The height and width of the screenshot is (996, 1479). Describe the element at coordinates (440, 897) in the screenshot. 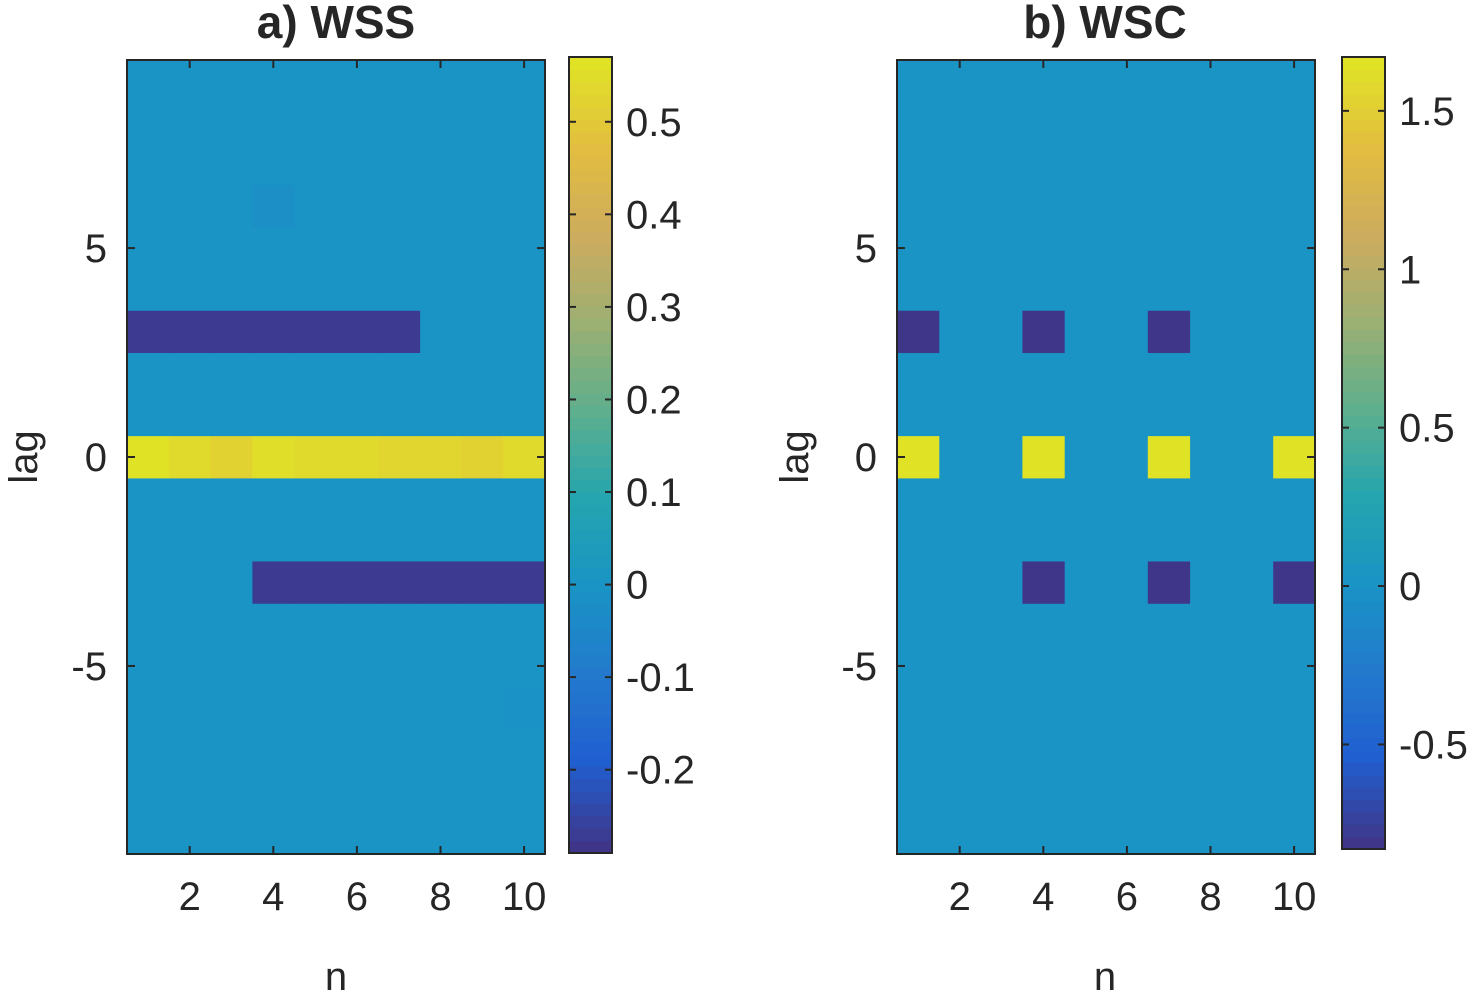

I see `x-tick-label: 8` at that location.